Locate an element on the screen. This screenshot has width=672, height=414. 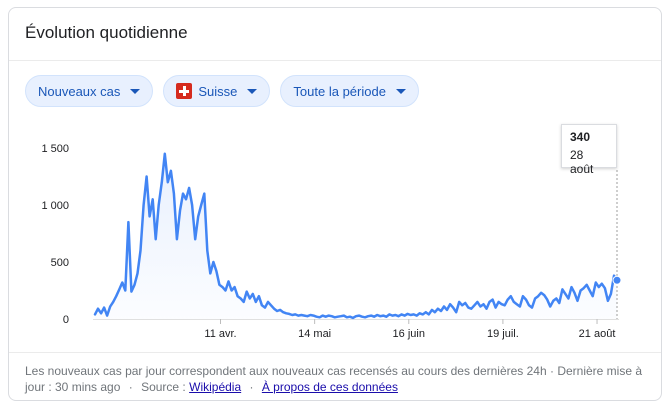
card-title: Évolution quotidienne is located at coordinates (106, 32).